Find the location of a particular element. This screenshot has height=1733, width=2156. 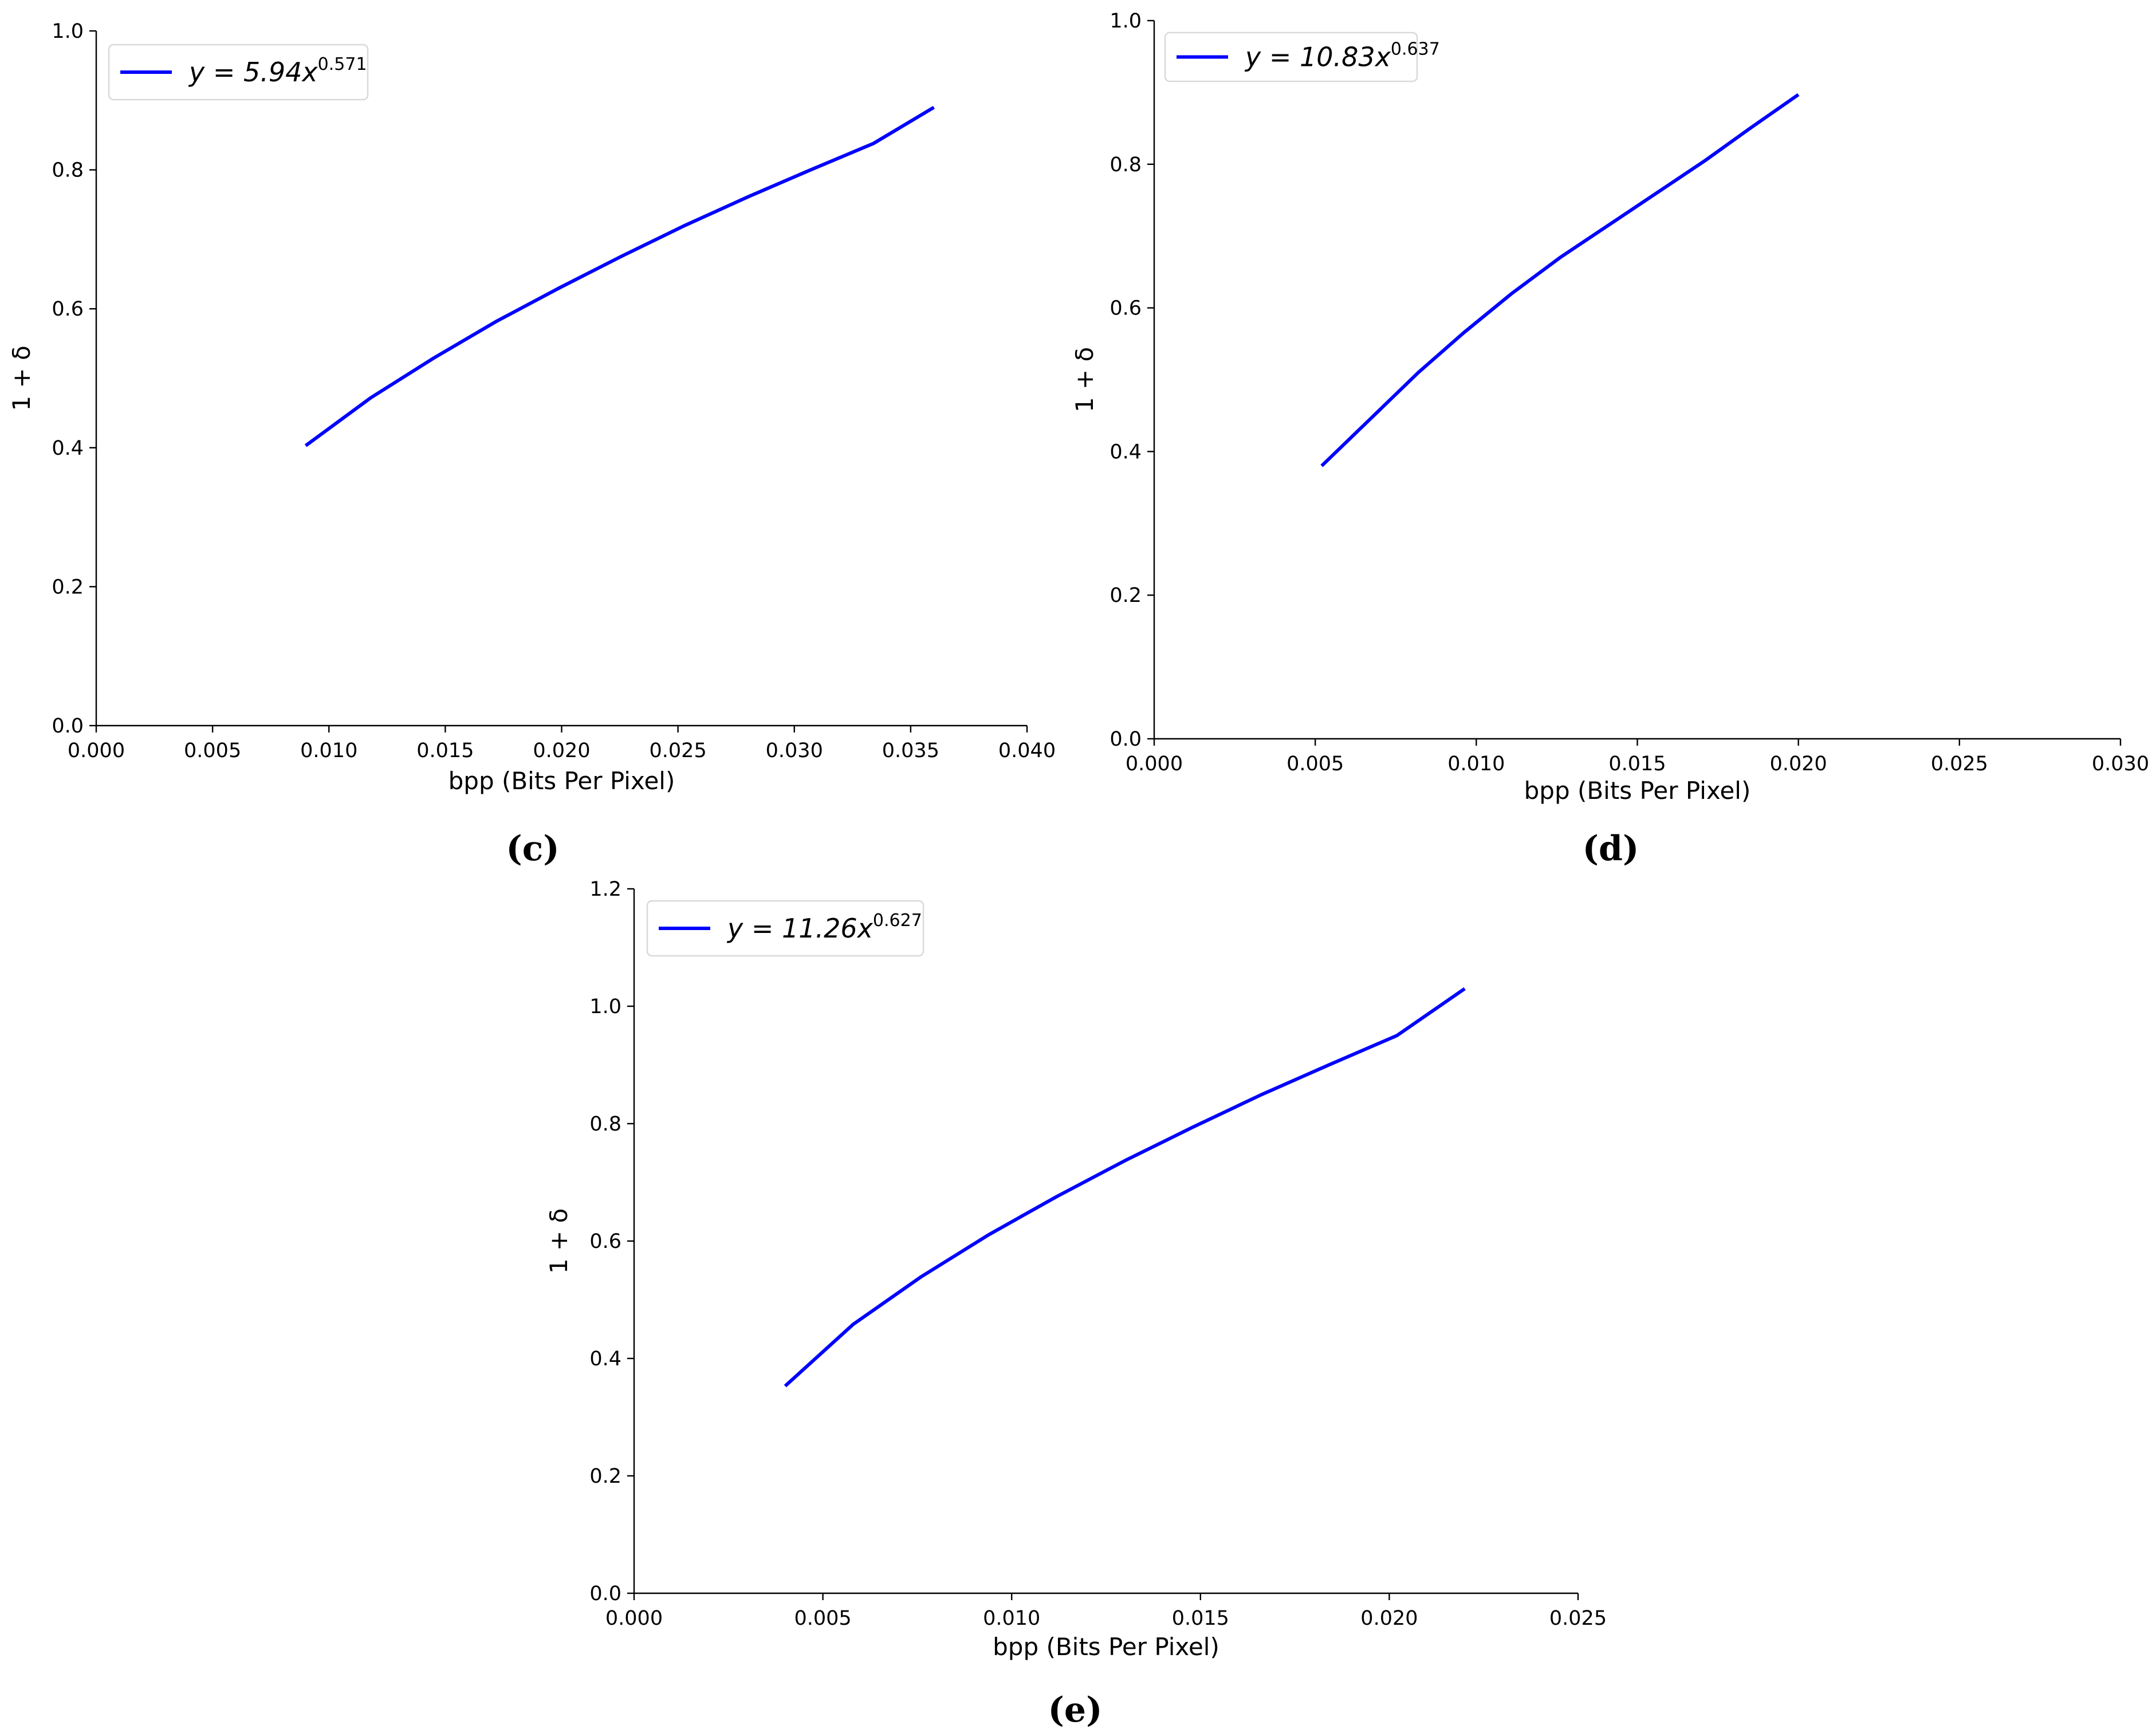

panel-label: (e) is located at coordinates (1075, 1710).